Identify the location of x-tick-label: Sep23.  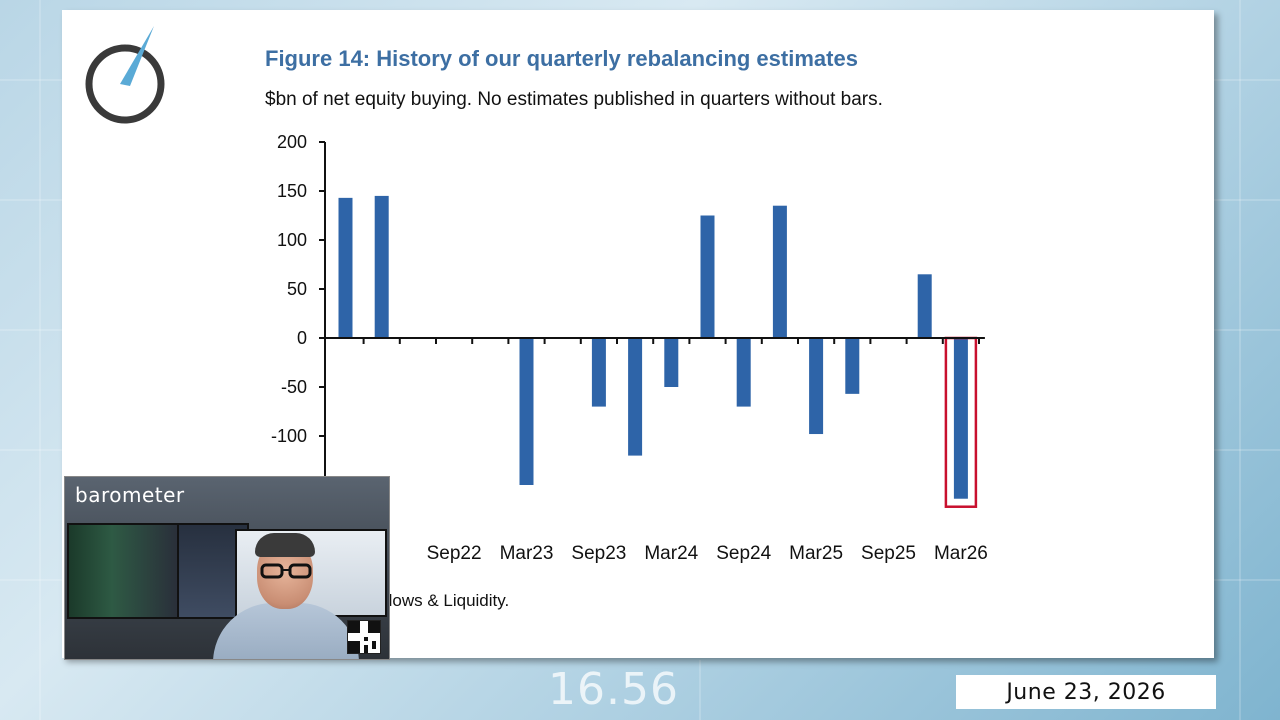
(598, 553).